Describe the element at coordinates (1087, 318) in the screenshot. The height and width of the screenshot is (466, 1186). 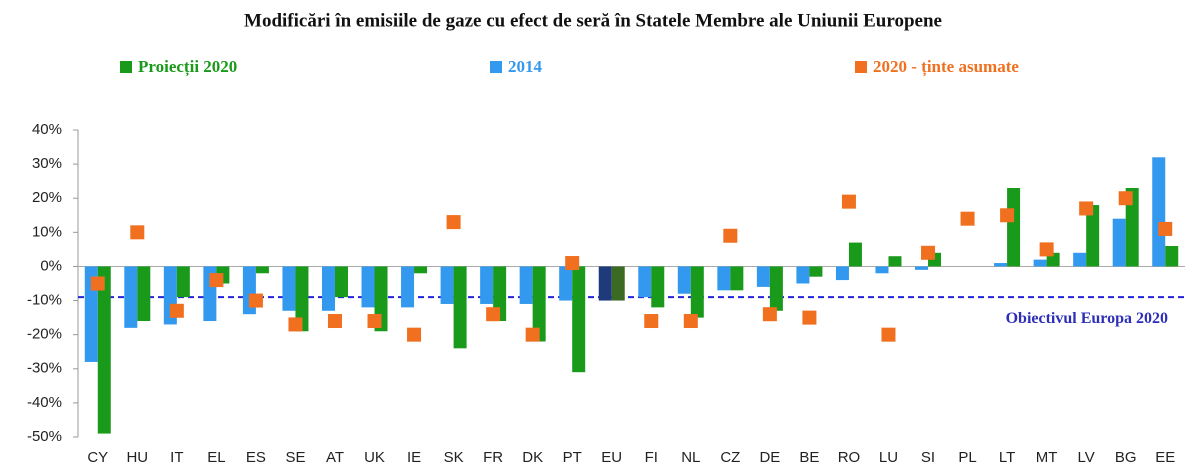
I see `reference-label: Obiectivul Europa 2020` at that location.